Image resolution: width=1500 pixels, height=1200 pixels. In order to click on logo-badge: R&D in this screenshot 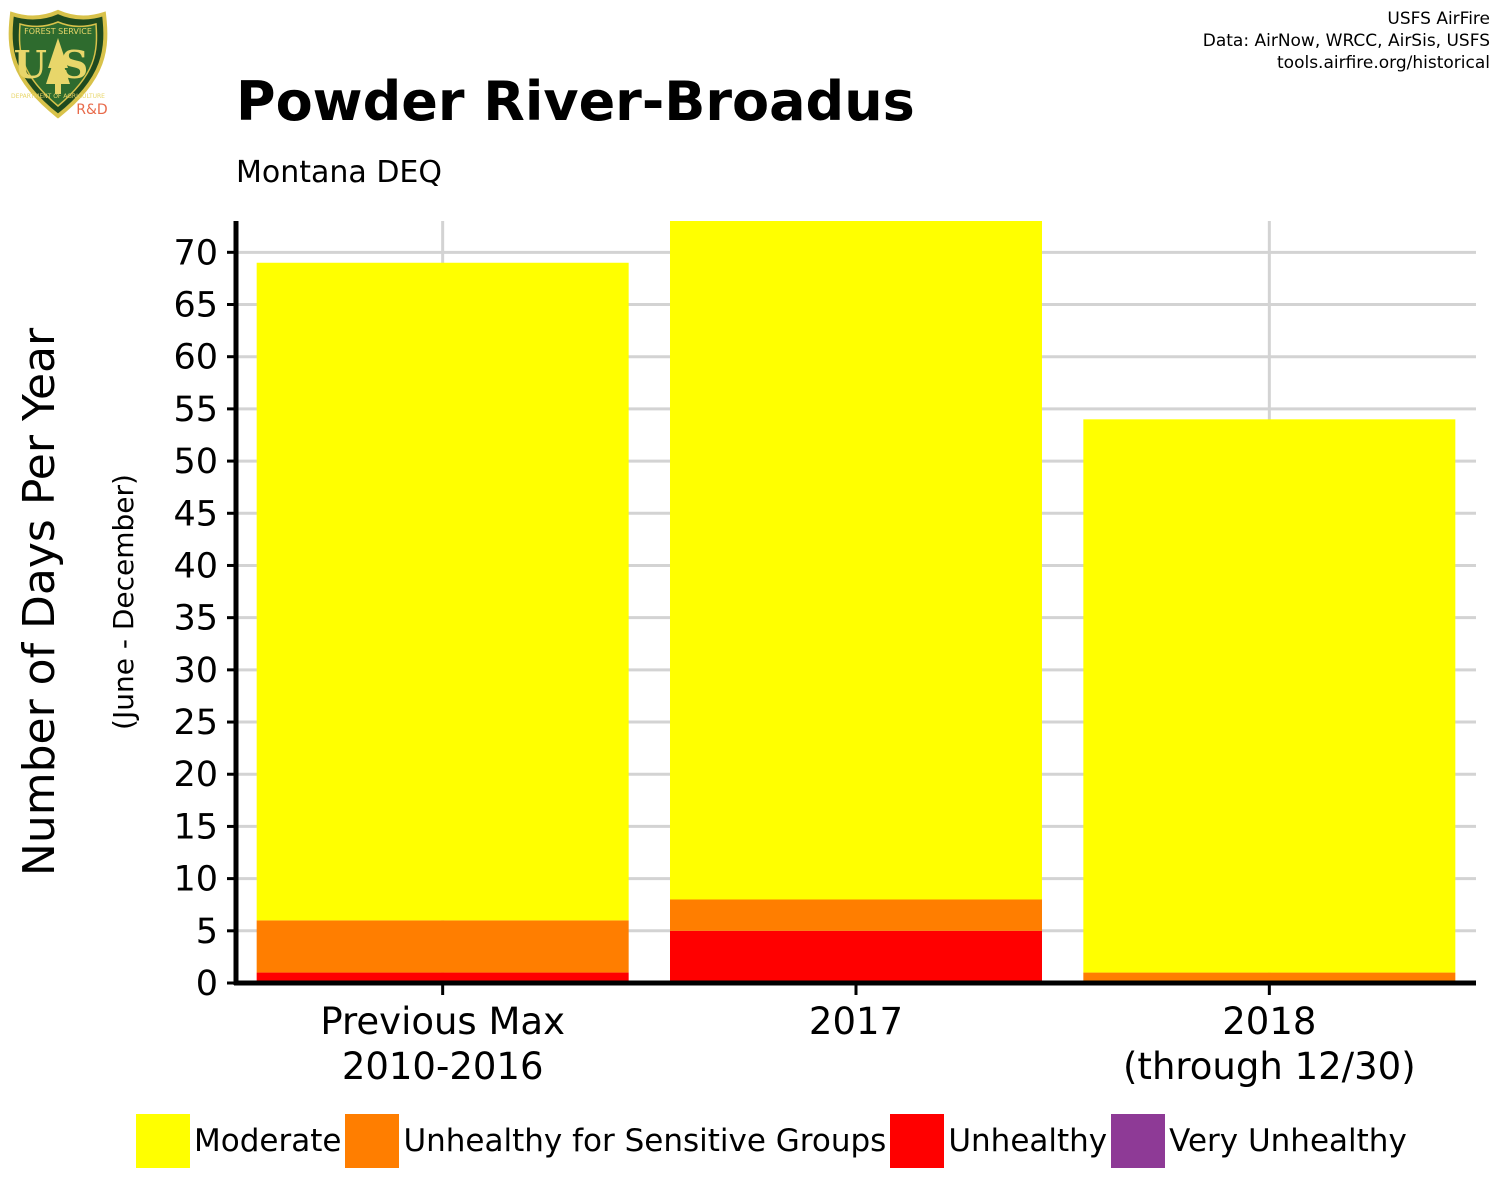, I will do `click(91, 110)`.